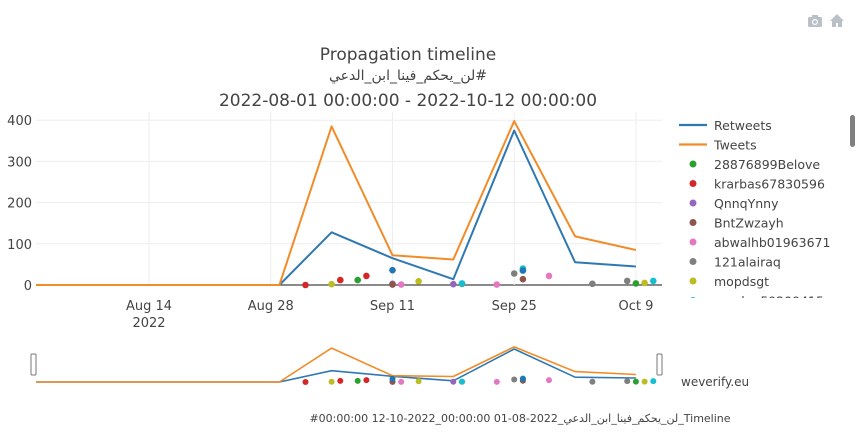  I want to click on x-tick-labels: Aug 14 Aug 28 Sep 11 Sep 25 Oct 9 2022, so click(389, 315).